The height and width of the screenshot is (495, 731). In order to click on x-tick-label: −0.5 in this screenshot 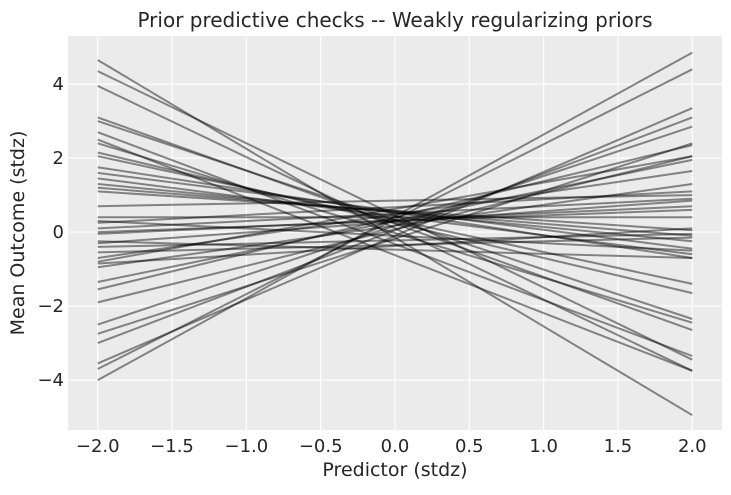, I will do `click(321, 446)`.